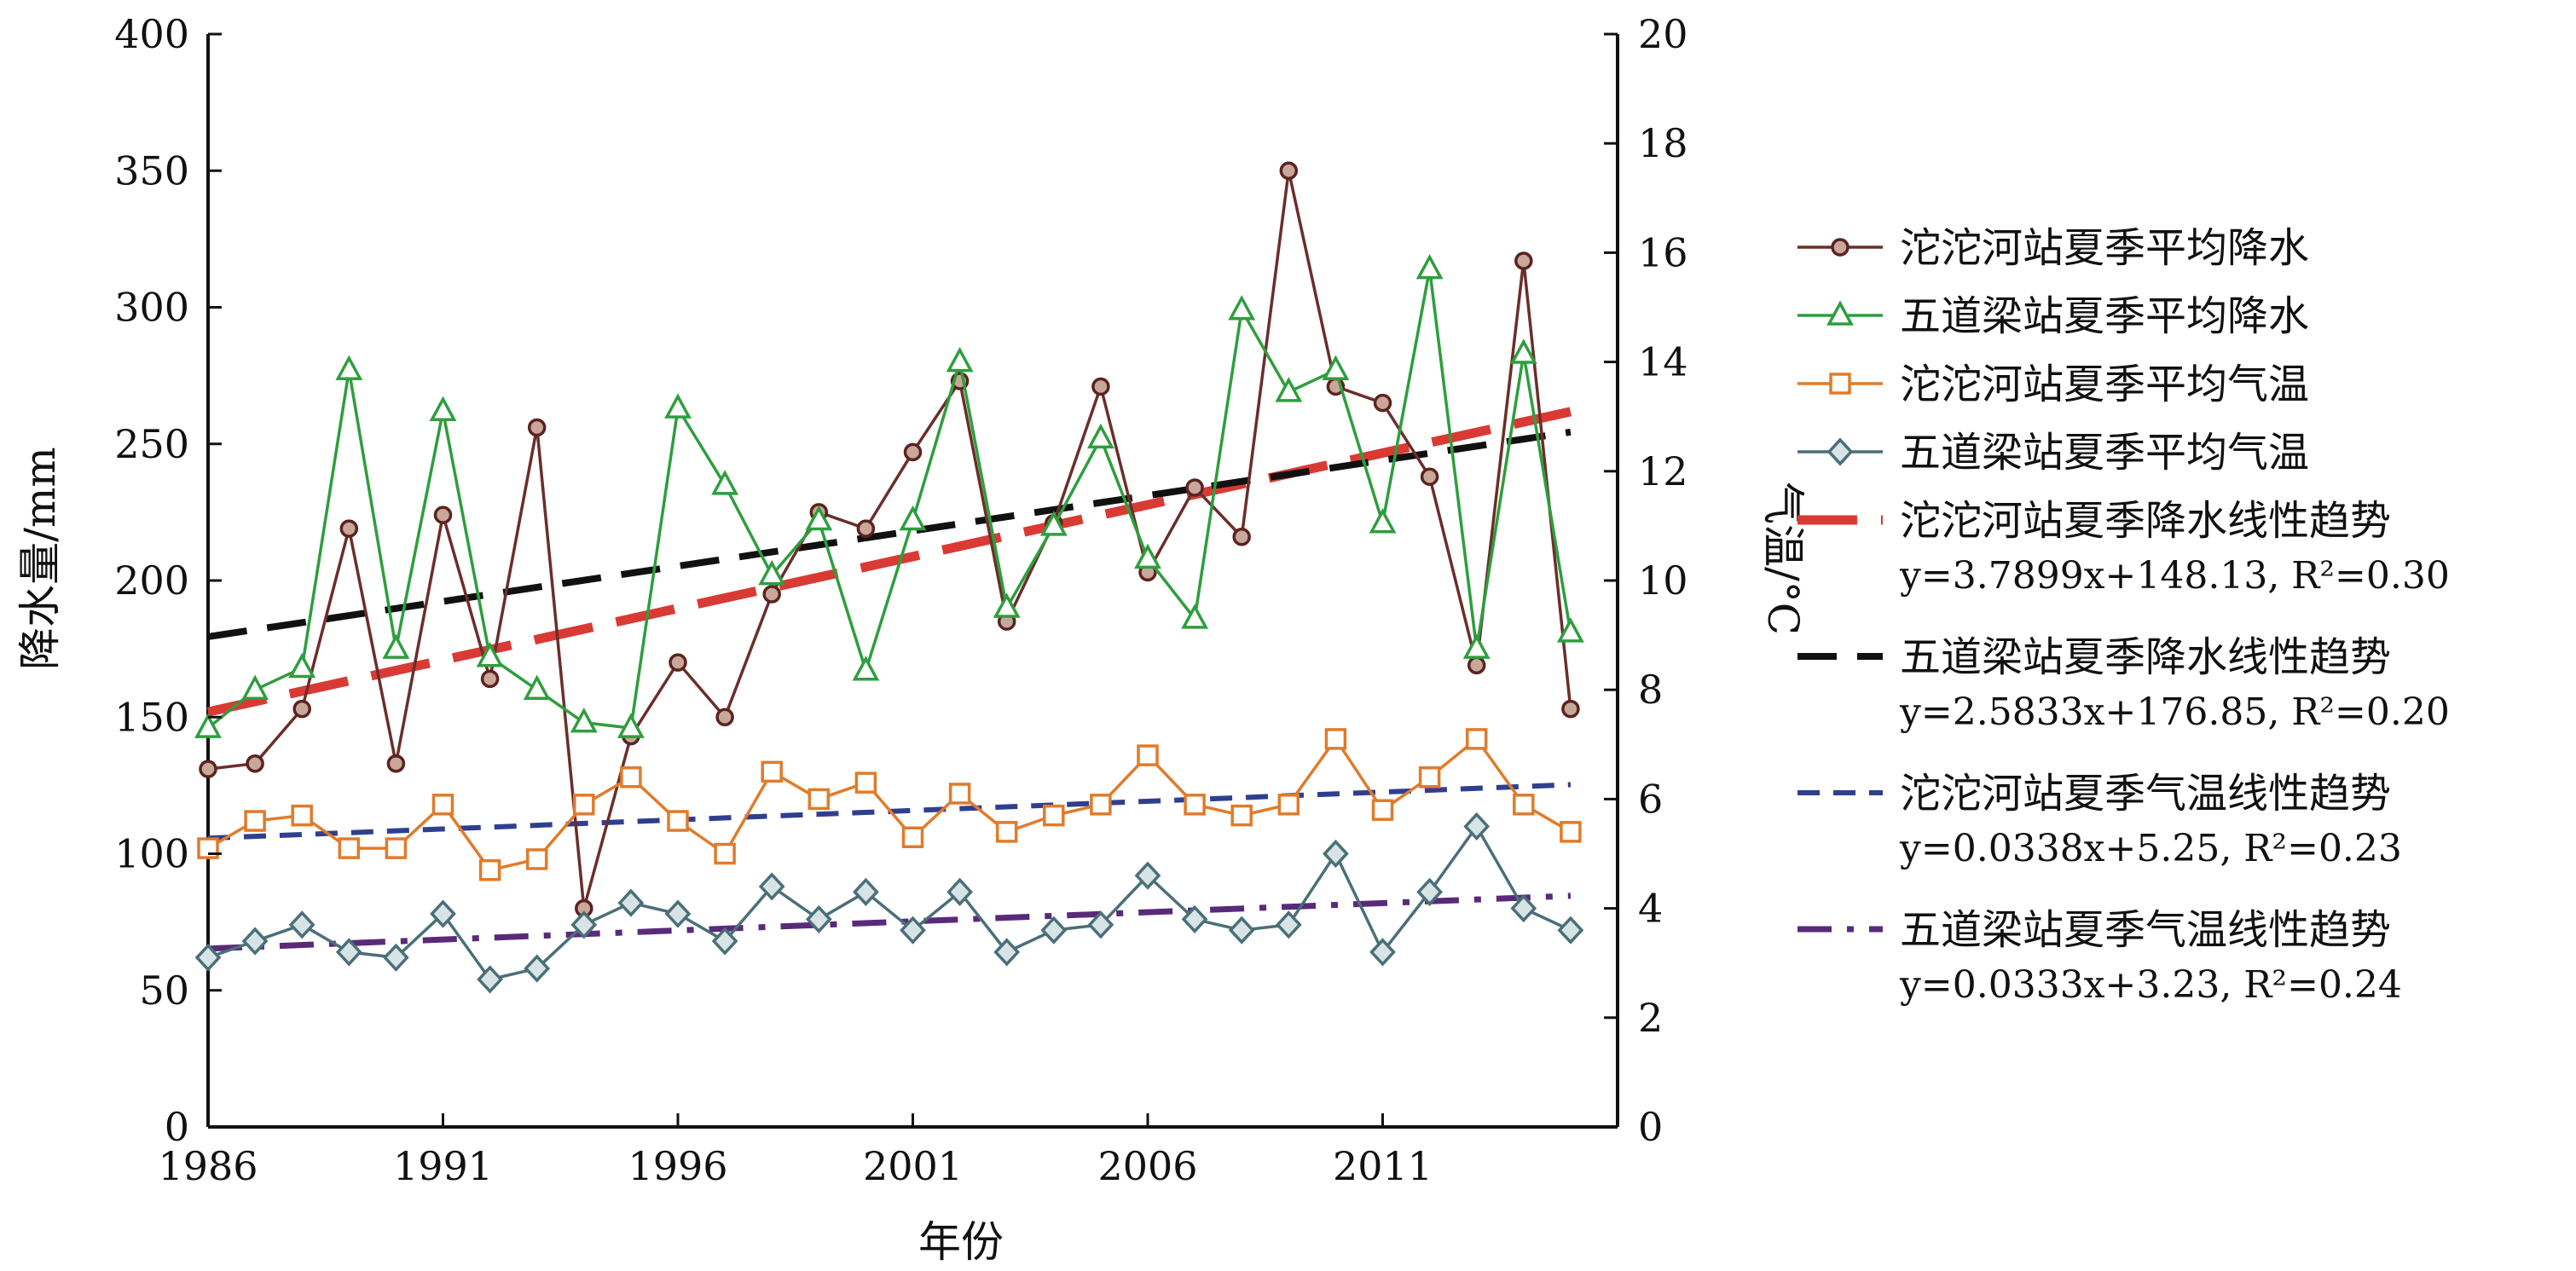 The height and width of the screenshot is (1271, 2576). I want to click on y2-tick-label: 16, so click(1663, 252).